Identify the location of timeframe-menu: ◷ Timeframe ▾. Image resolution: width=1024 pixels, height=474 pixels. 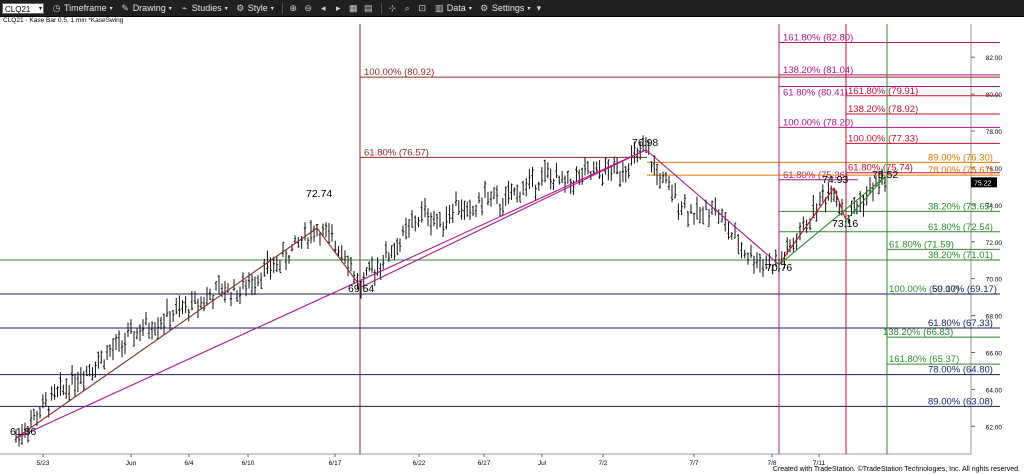
(82, 8).